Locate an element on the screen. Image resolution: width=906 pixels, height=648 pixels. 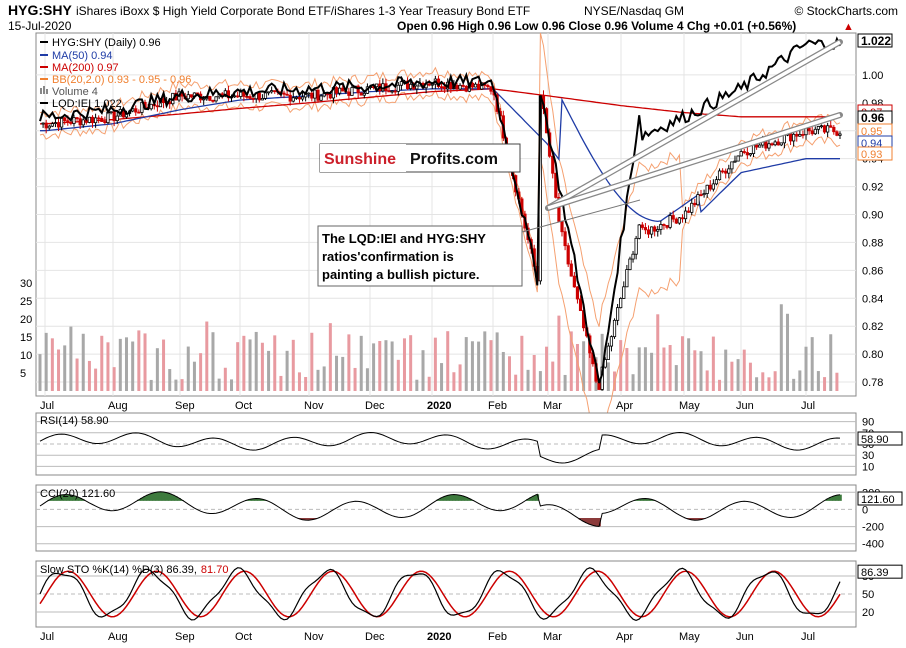
volume-tick-label: 20 is located at coordinates (26, 320).